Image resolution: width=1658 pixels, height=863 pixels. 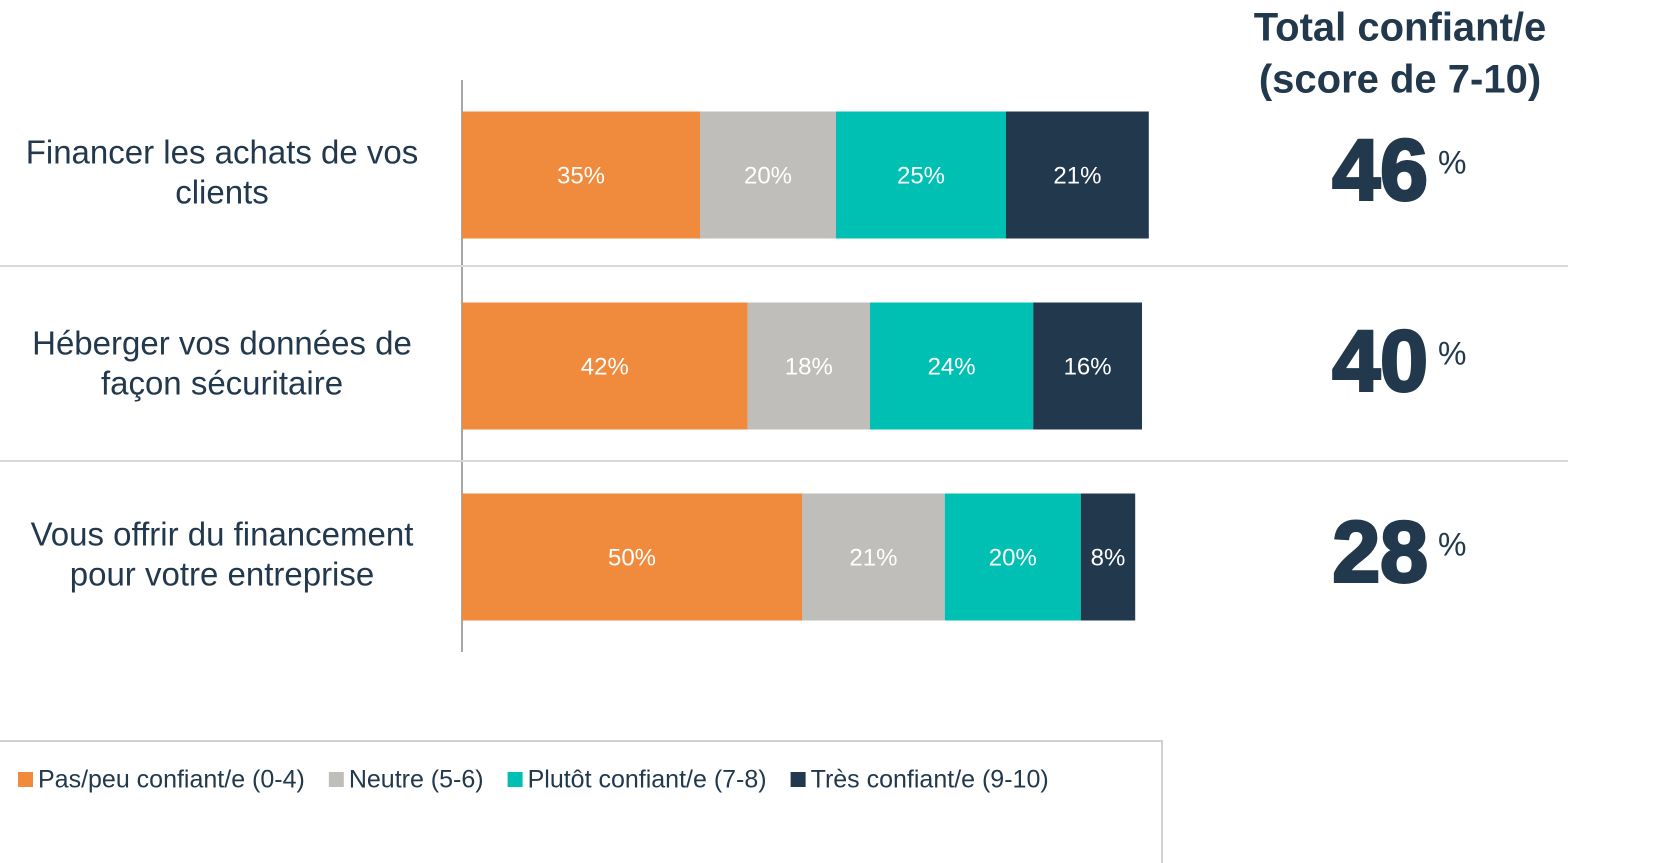 What do you see at coordinates (647, 780) in the screenshot?
I see `legend-label: Plutôt confiant/e (7-8)` at bounding box center [647, 780].